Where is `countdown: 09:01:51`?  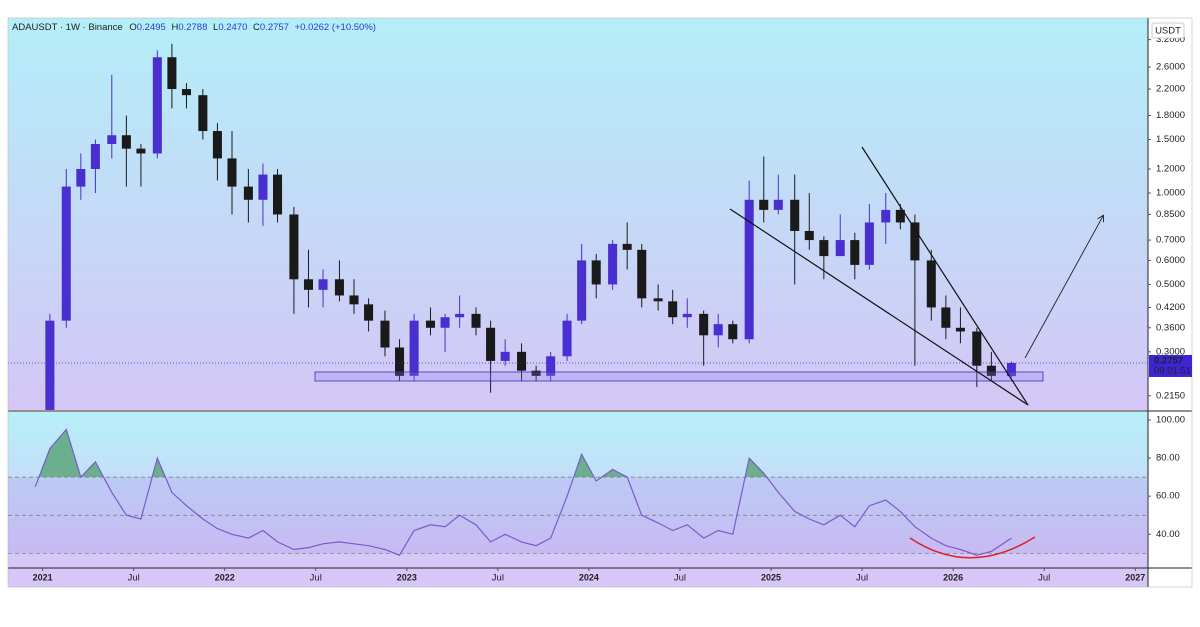
countdown: 09:01:51 is located at coordinates (1172, 370).